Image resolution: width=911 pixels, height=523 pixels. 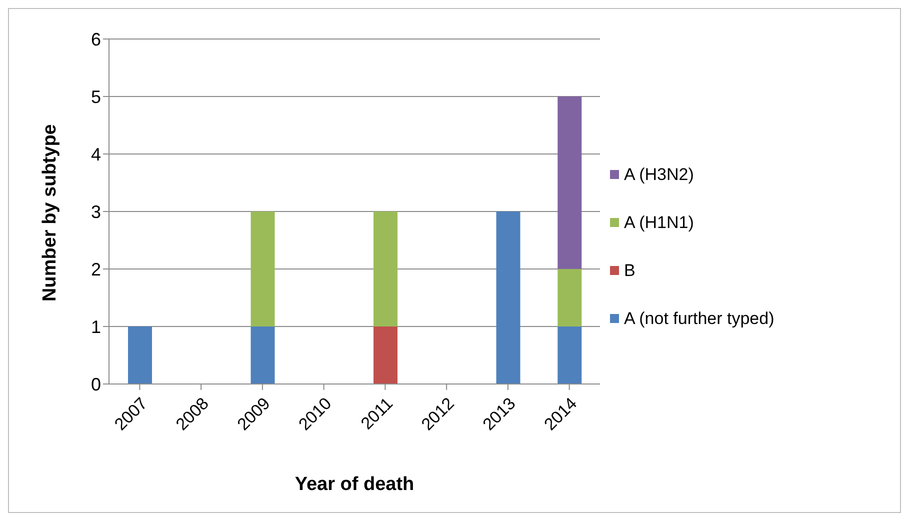 I want to click on y-axis-title: Number by subtype, so click(x=50, y=213).